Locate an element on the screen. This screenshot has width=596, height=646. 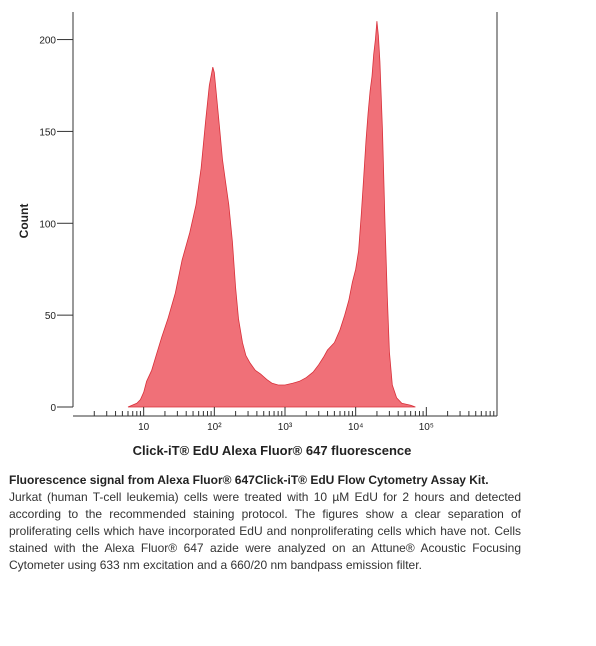
y-tick-label: 50 is located at coordinates (51, 316).